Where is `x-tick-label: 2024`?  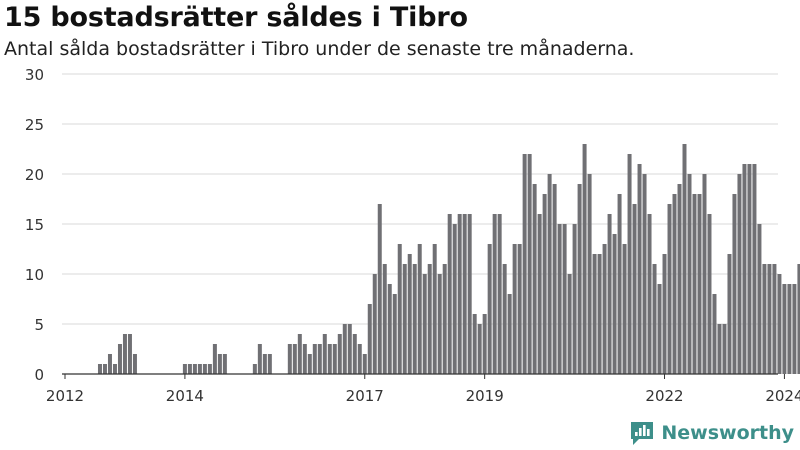
x-tick-label: 2024 is located at coordinates (782, 396).